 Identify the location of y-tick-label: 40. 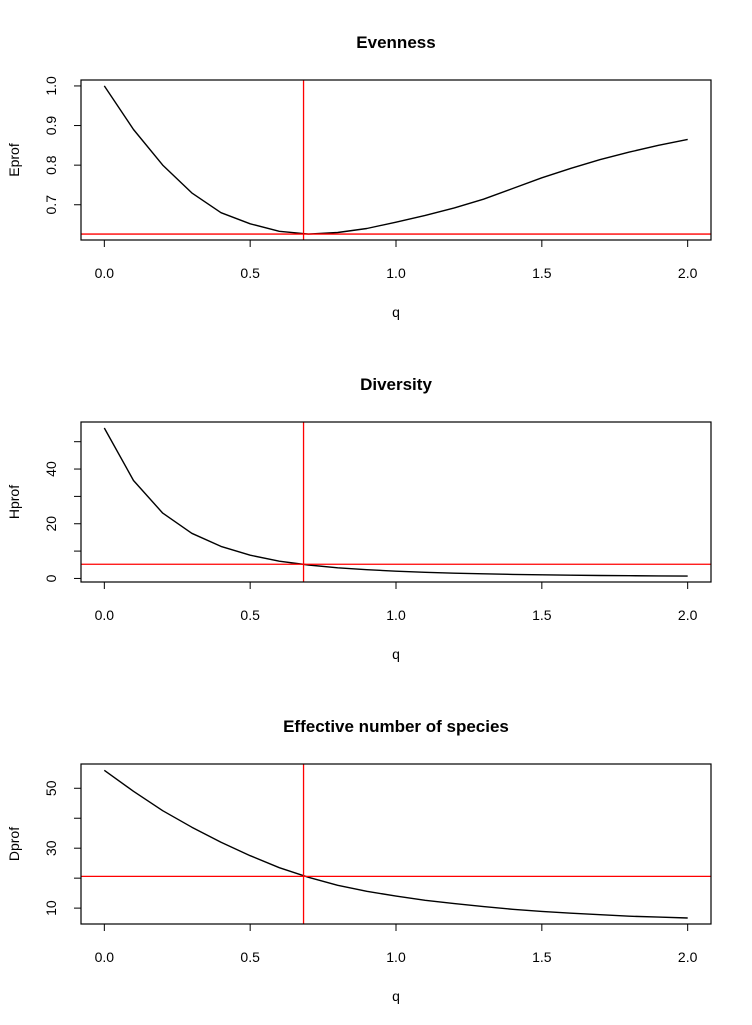
(51, 469).